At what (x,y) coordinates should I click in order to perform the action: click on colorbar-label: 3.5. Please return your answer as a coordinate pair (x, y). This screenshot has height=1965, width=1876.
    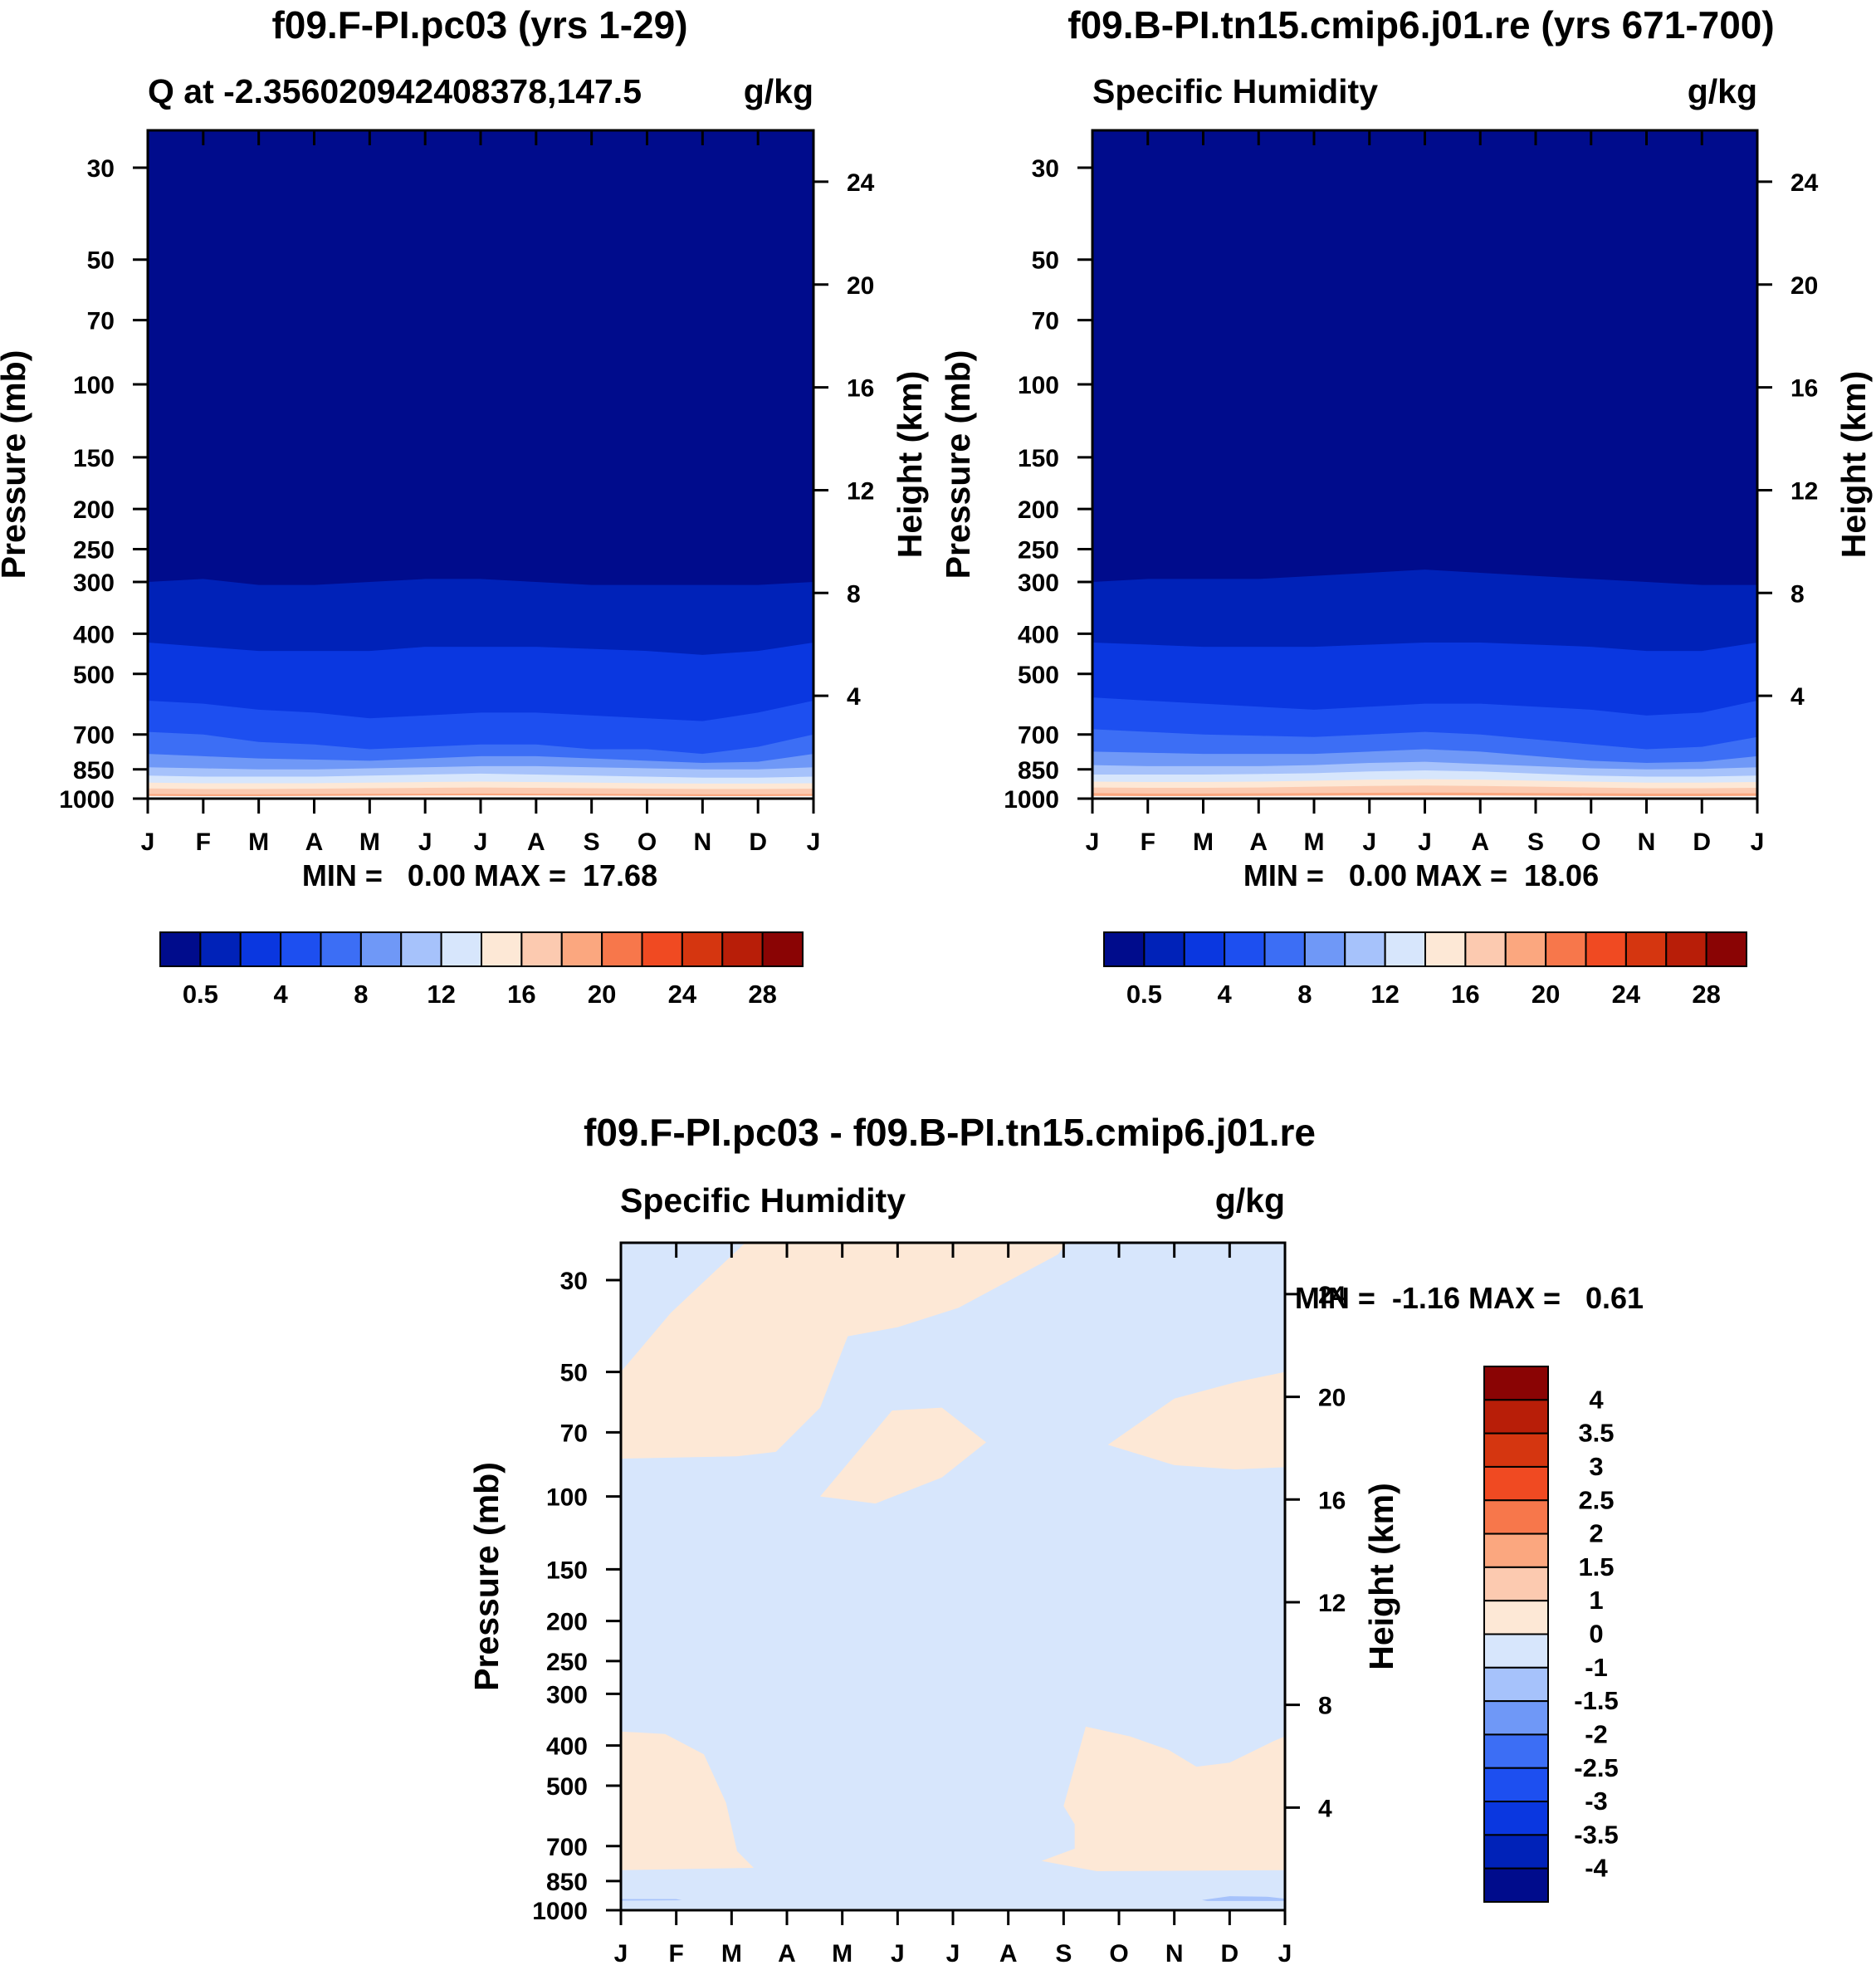
    Looking at the image, I should click on (1596, 1433).